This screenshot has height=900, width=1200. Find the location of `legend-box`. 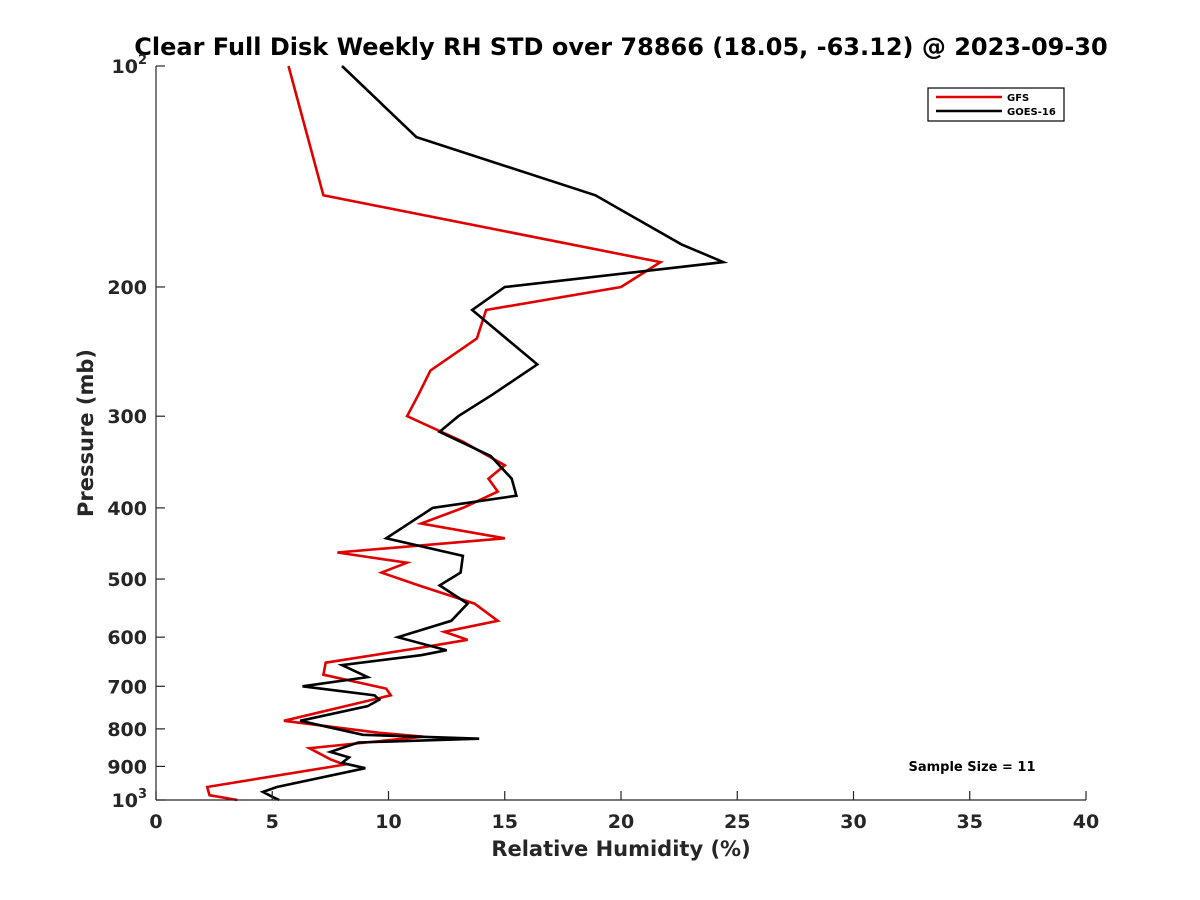

legend-box is located at coordinates (996, 104).